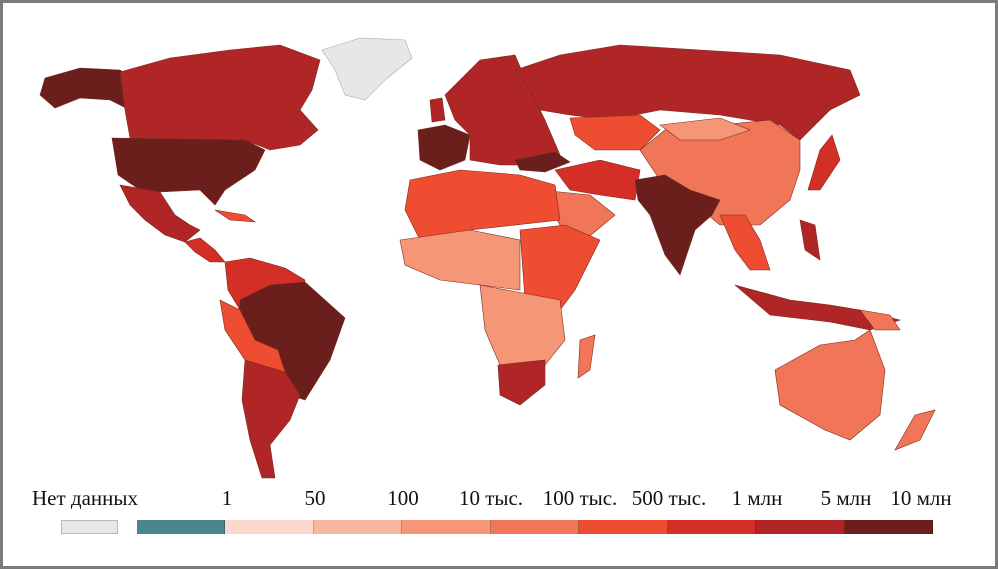 The height and width of the screenshot is (569, 998). What do you see at coordinates (677, 225) in the screenshot?
I see `region-india` at bounding box center [677, 225].